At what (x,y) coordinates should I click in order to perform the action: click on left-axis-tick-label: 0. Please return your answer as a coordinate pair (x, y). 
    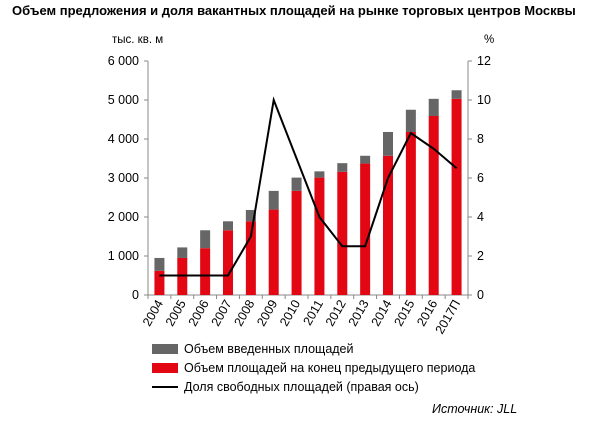
    Looking at the image, I should click on (135, 295).